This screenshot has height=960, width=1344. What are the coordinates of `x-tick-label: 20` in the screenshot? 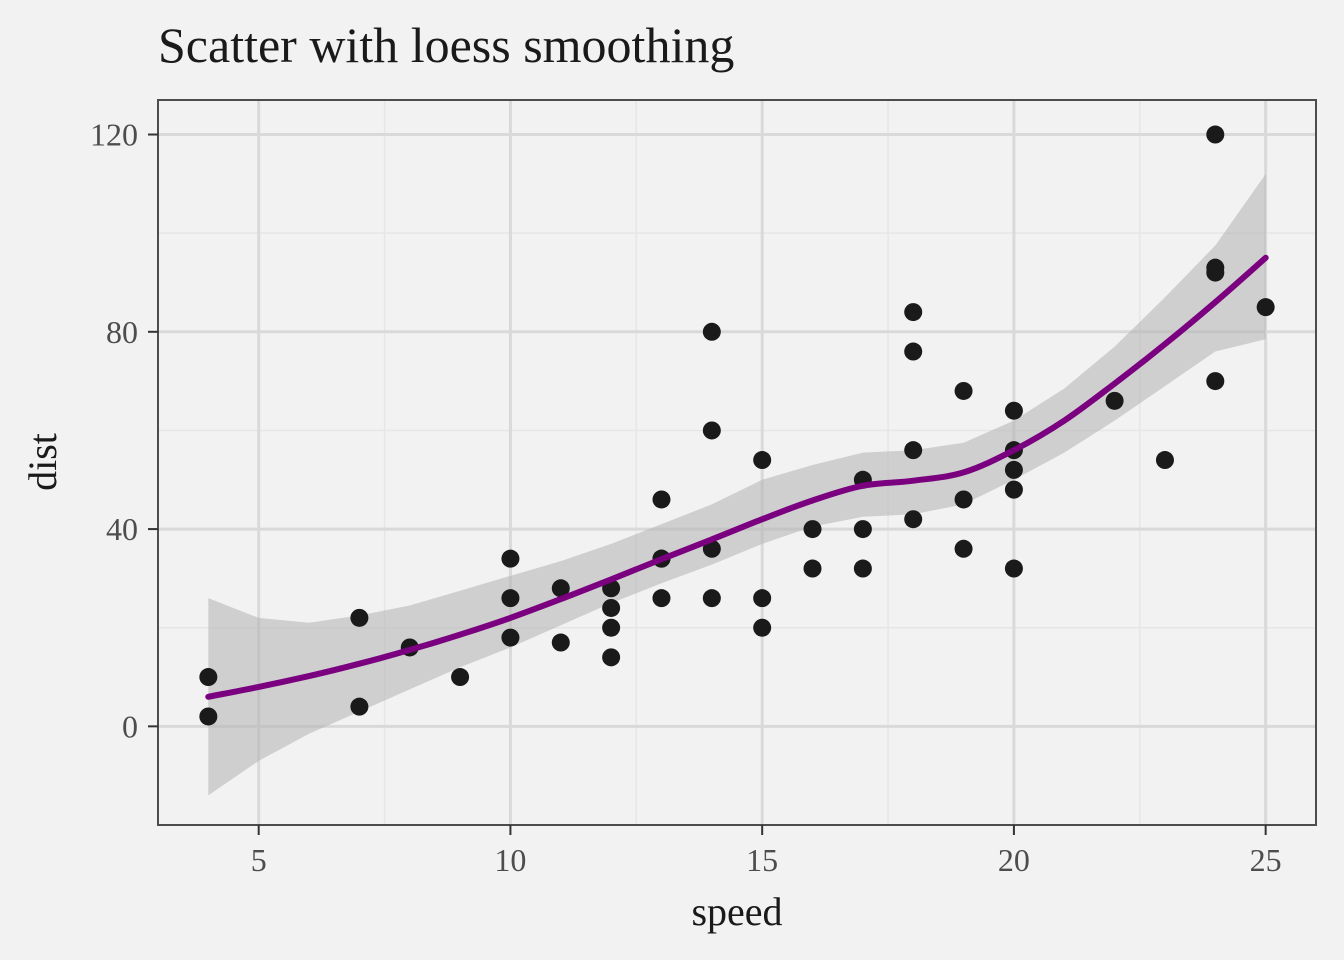 It's located at (1014, 860).